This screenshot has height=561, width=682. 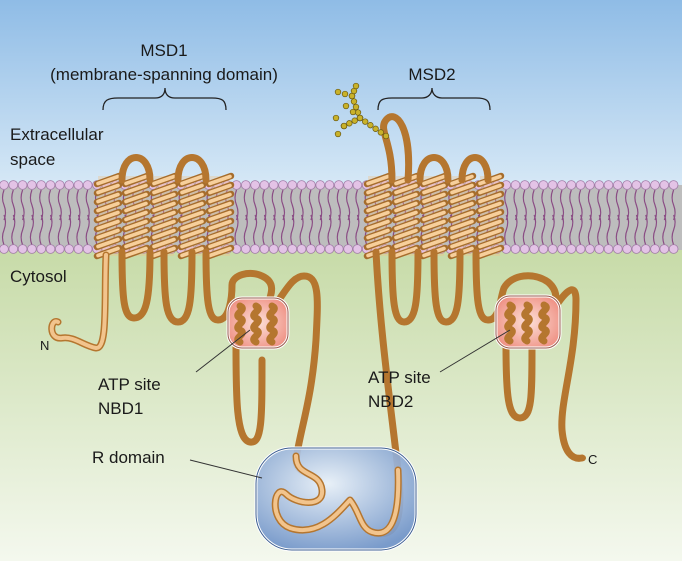 I want to click on cytosol-label: Cytosol, so click(x=38, y=276).